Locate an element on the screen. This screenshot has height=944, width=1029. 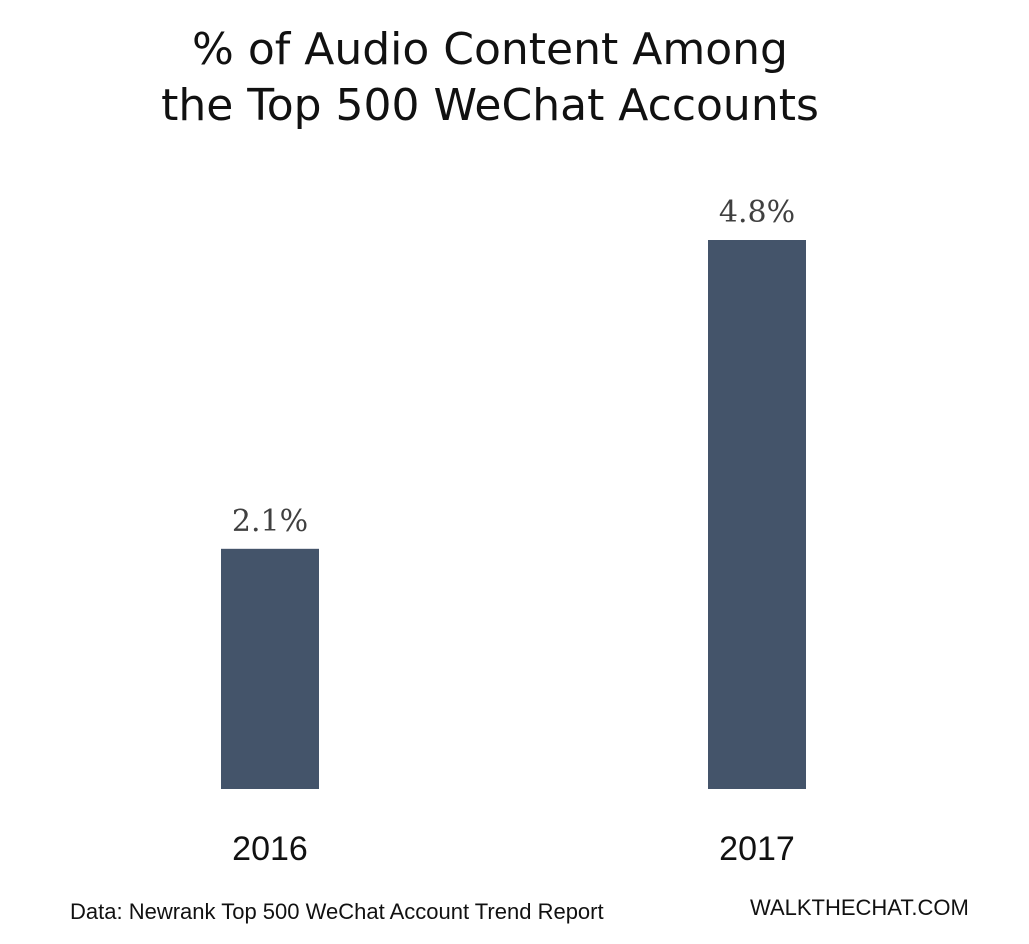
chart-title-line-2: the Top 500 WeChat Accounts is located at coordinates (490, 105).